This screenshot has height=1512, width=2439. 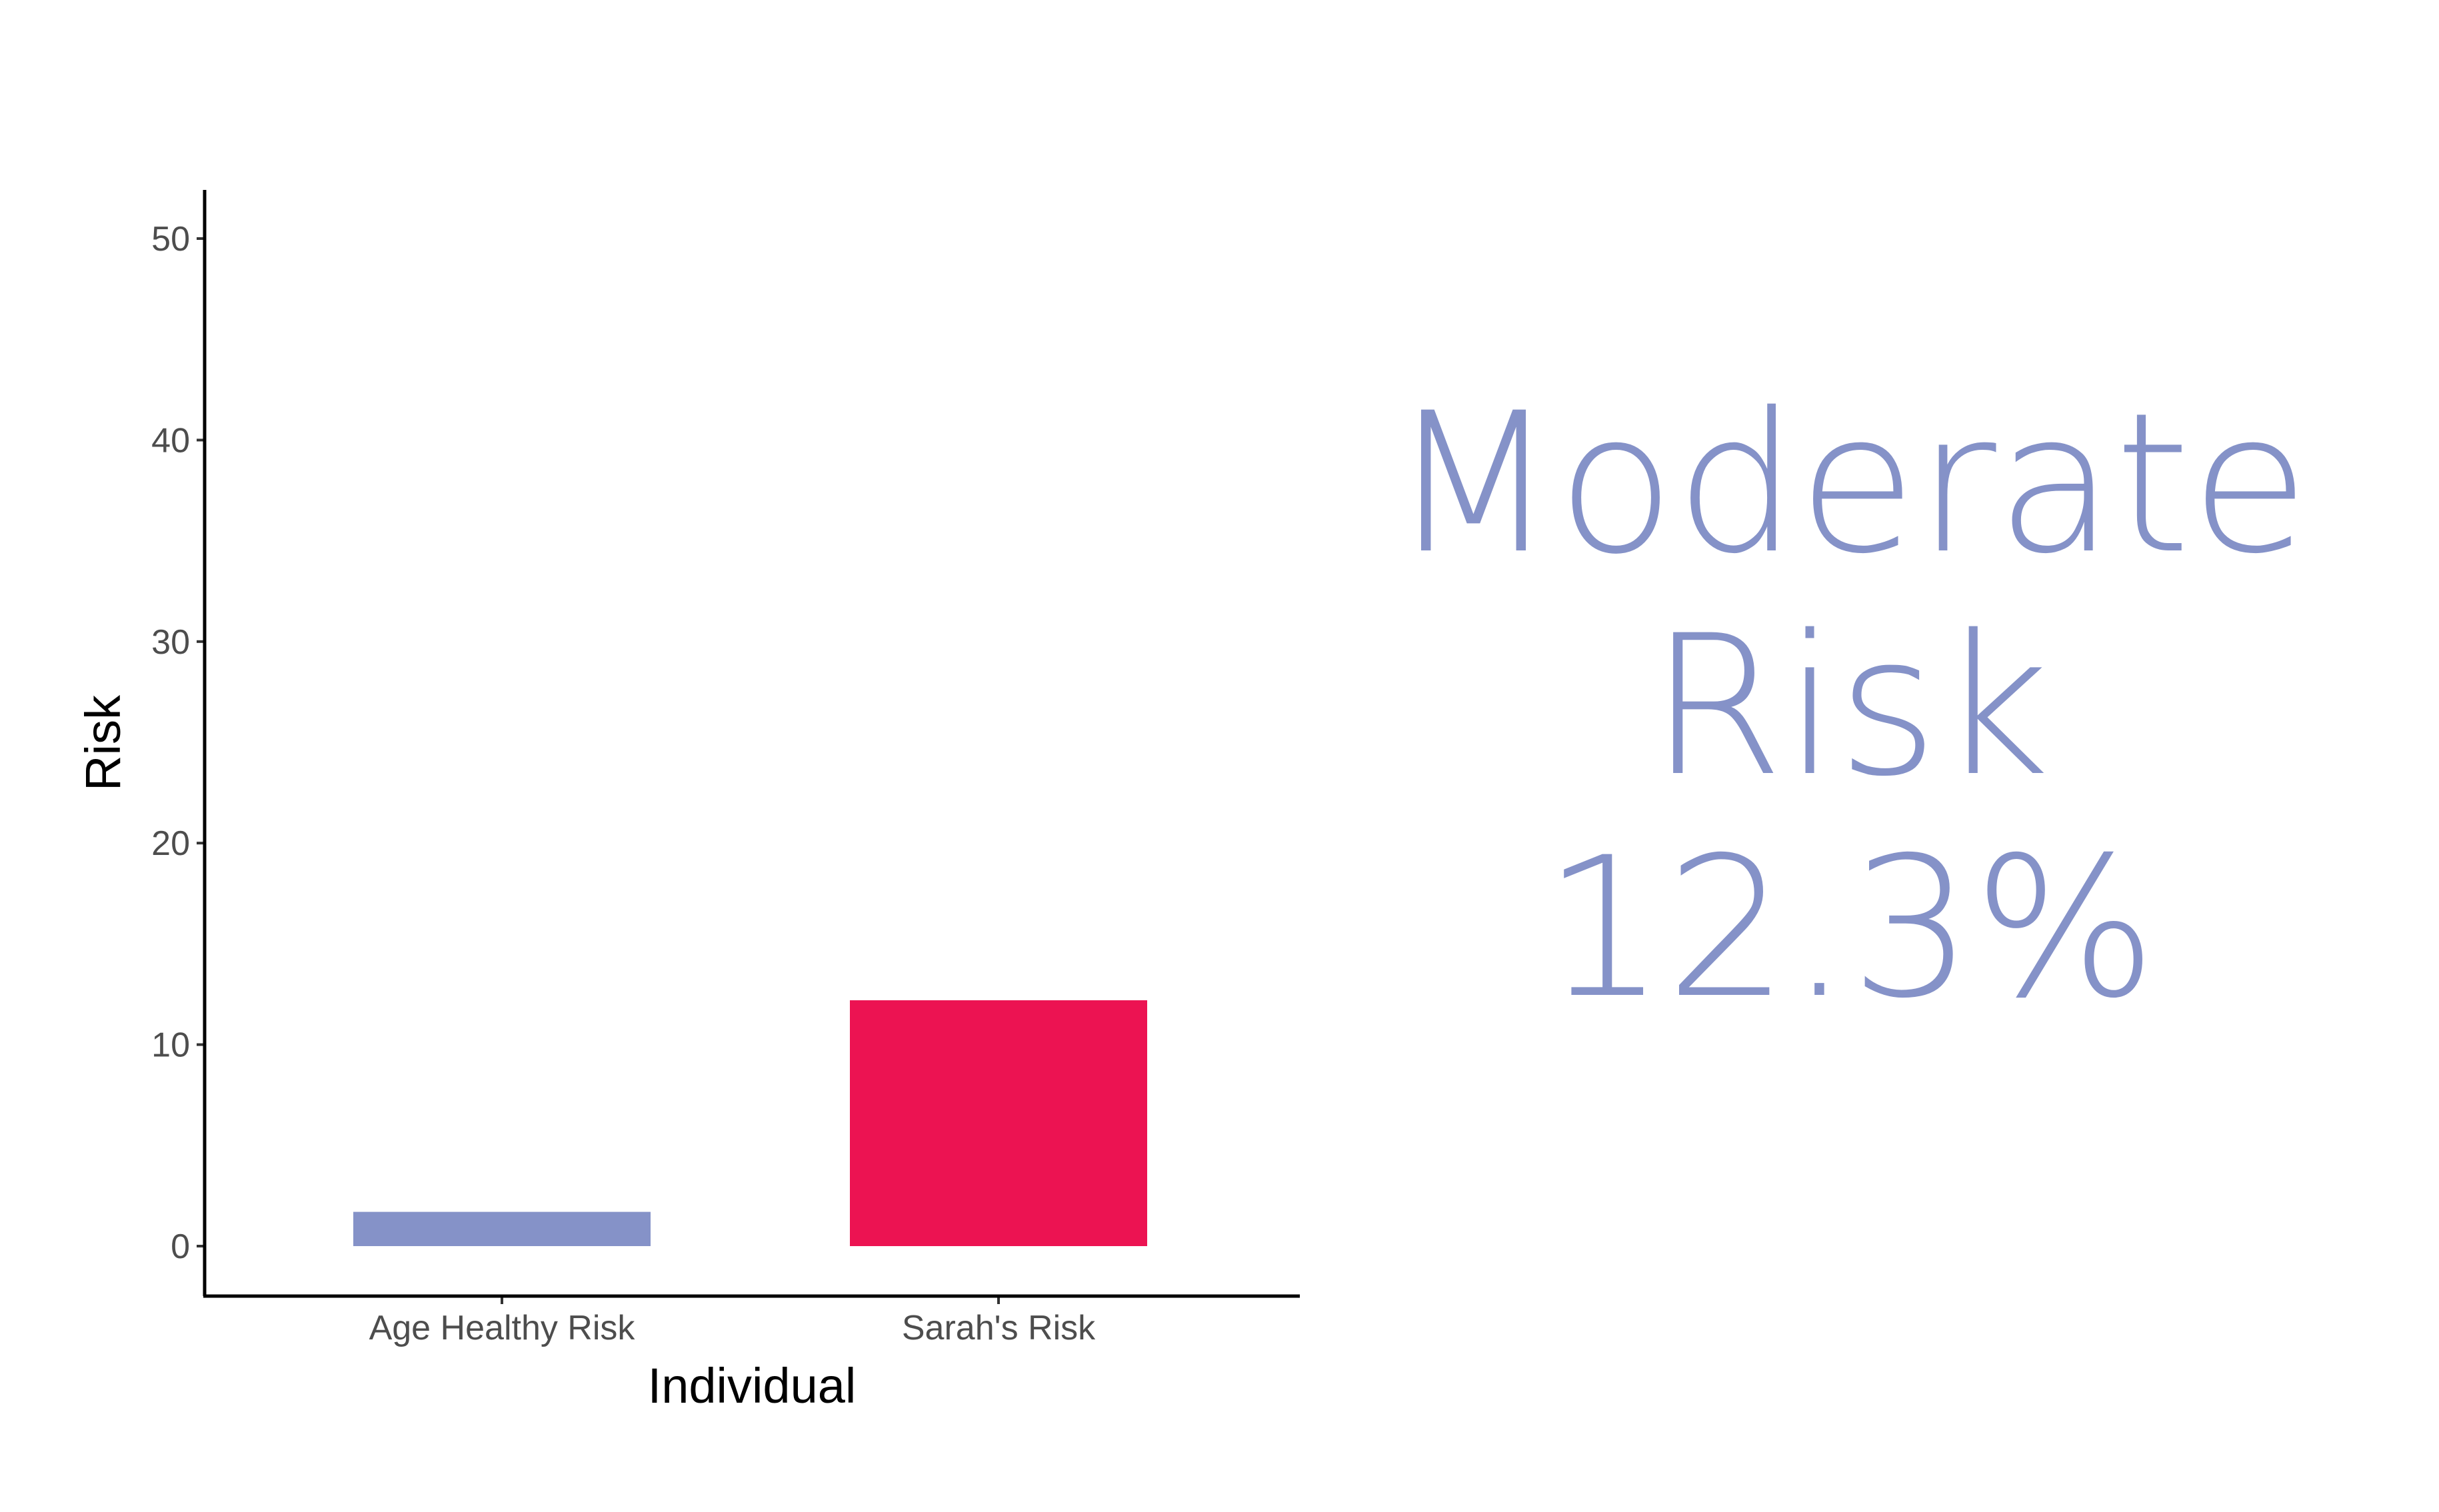 What do you see at coordinates (103, 742) in the screenshot?
I see `y-axis-title: Risk` at bounding box center [103, 742].